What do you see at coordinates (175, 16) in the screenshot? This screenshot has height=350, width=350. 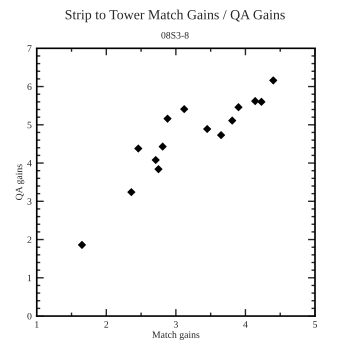 I see `chart-title: Strip to Tower Match Gains / QA Gains` at bounding box center [175, 16].